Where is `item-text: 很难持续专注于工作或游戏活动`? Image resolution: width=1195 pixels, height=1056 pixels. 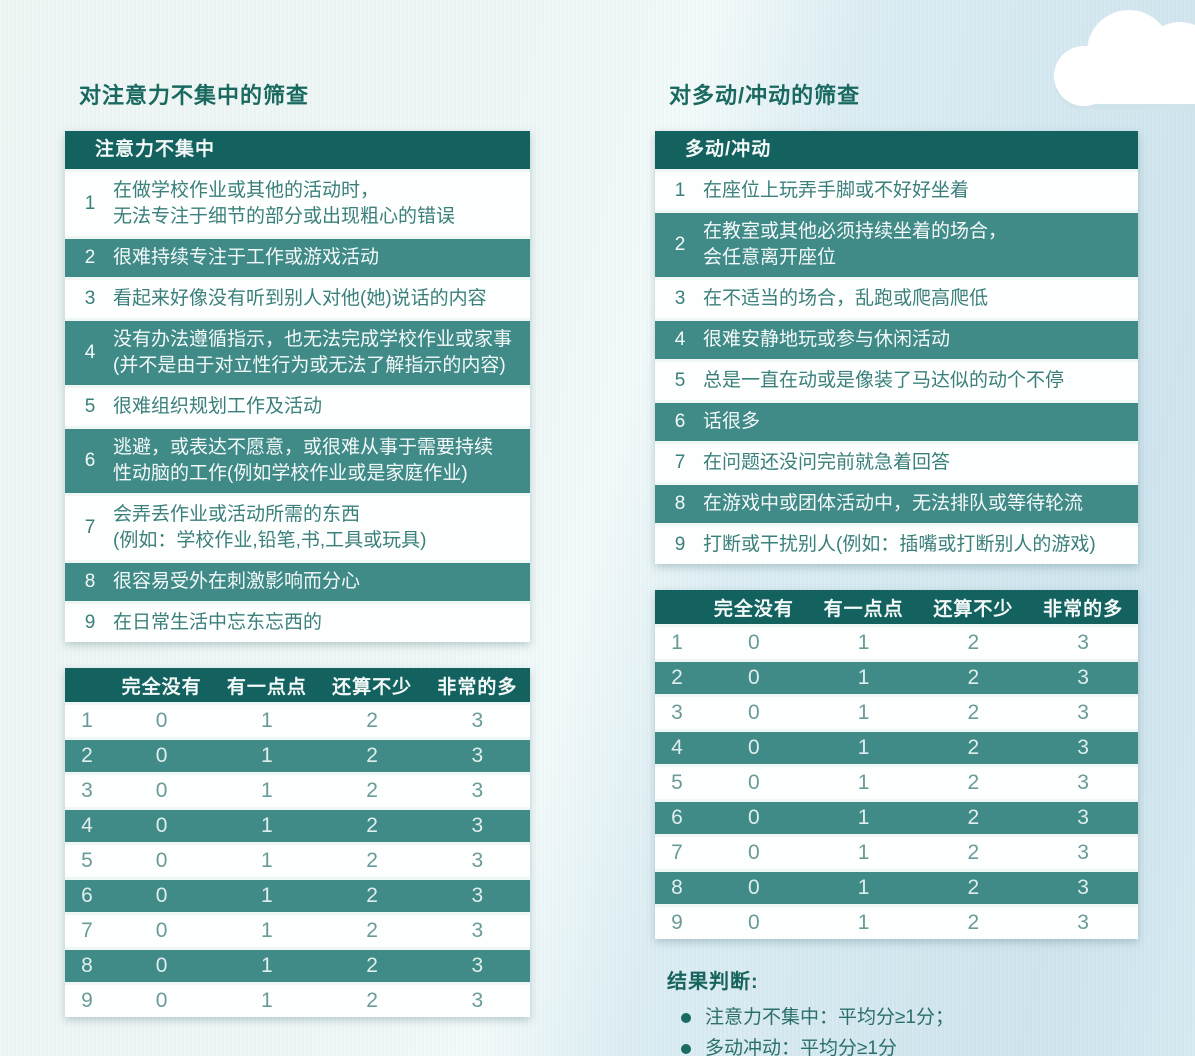
item-text: 很难持续专注于工作或游戏活动 is located at coordinates (317, 258).